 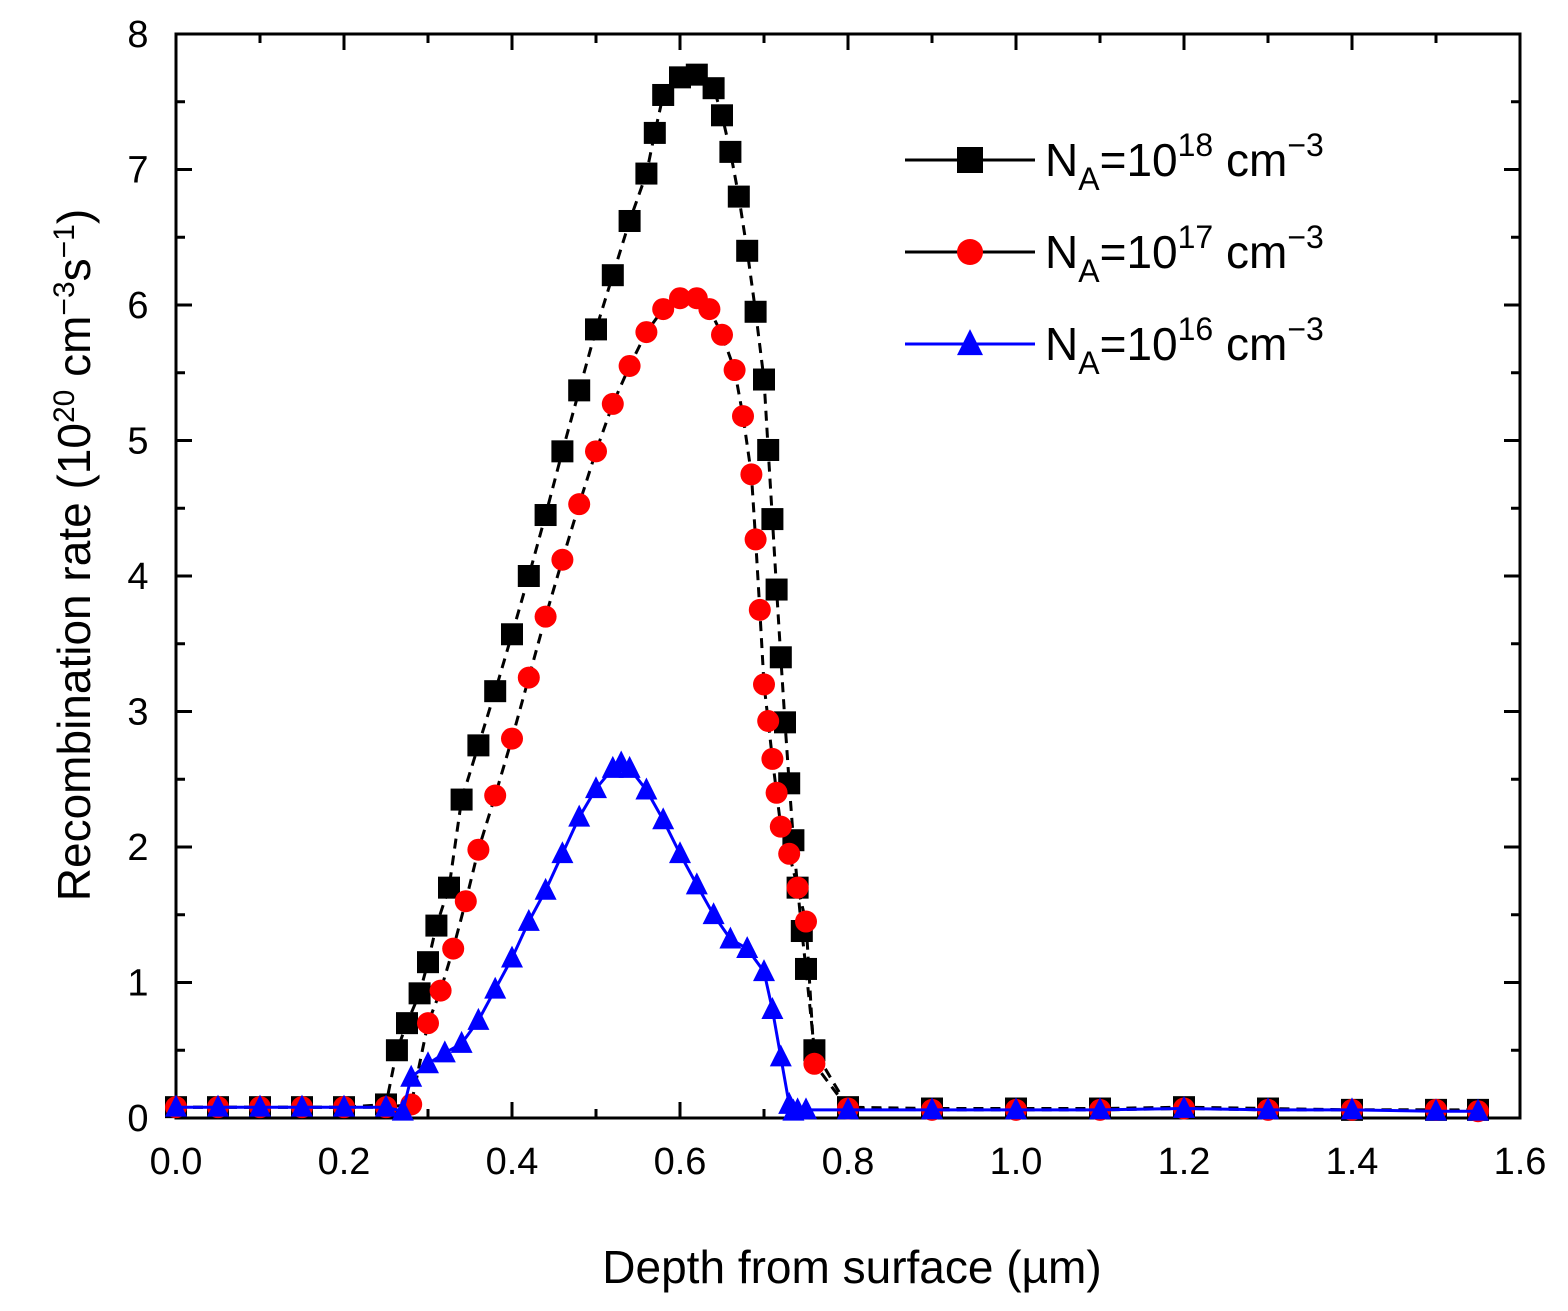 I want to click on legend-entry: NA=1016 cm−3, so click(x=1114, y=346).